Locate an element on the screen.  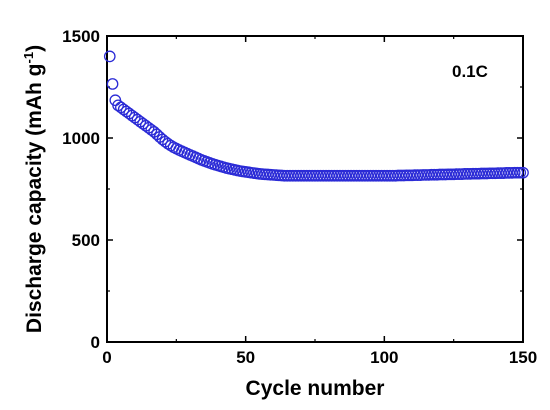
rate-annotation: 0.1C is located at coordinates (470, 71).